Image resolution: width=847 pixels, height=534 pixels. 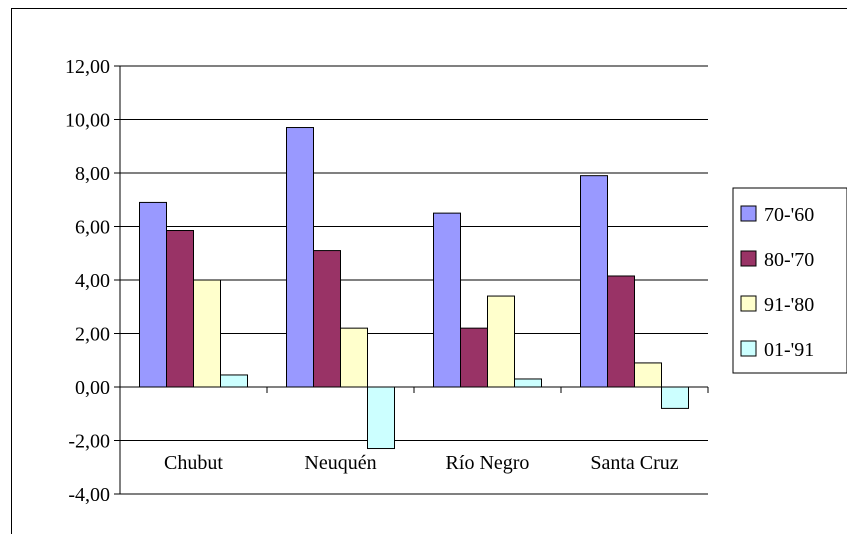 I want to click on y-tick-label: 10,00, so click(x=87, y=121).